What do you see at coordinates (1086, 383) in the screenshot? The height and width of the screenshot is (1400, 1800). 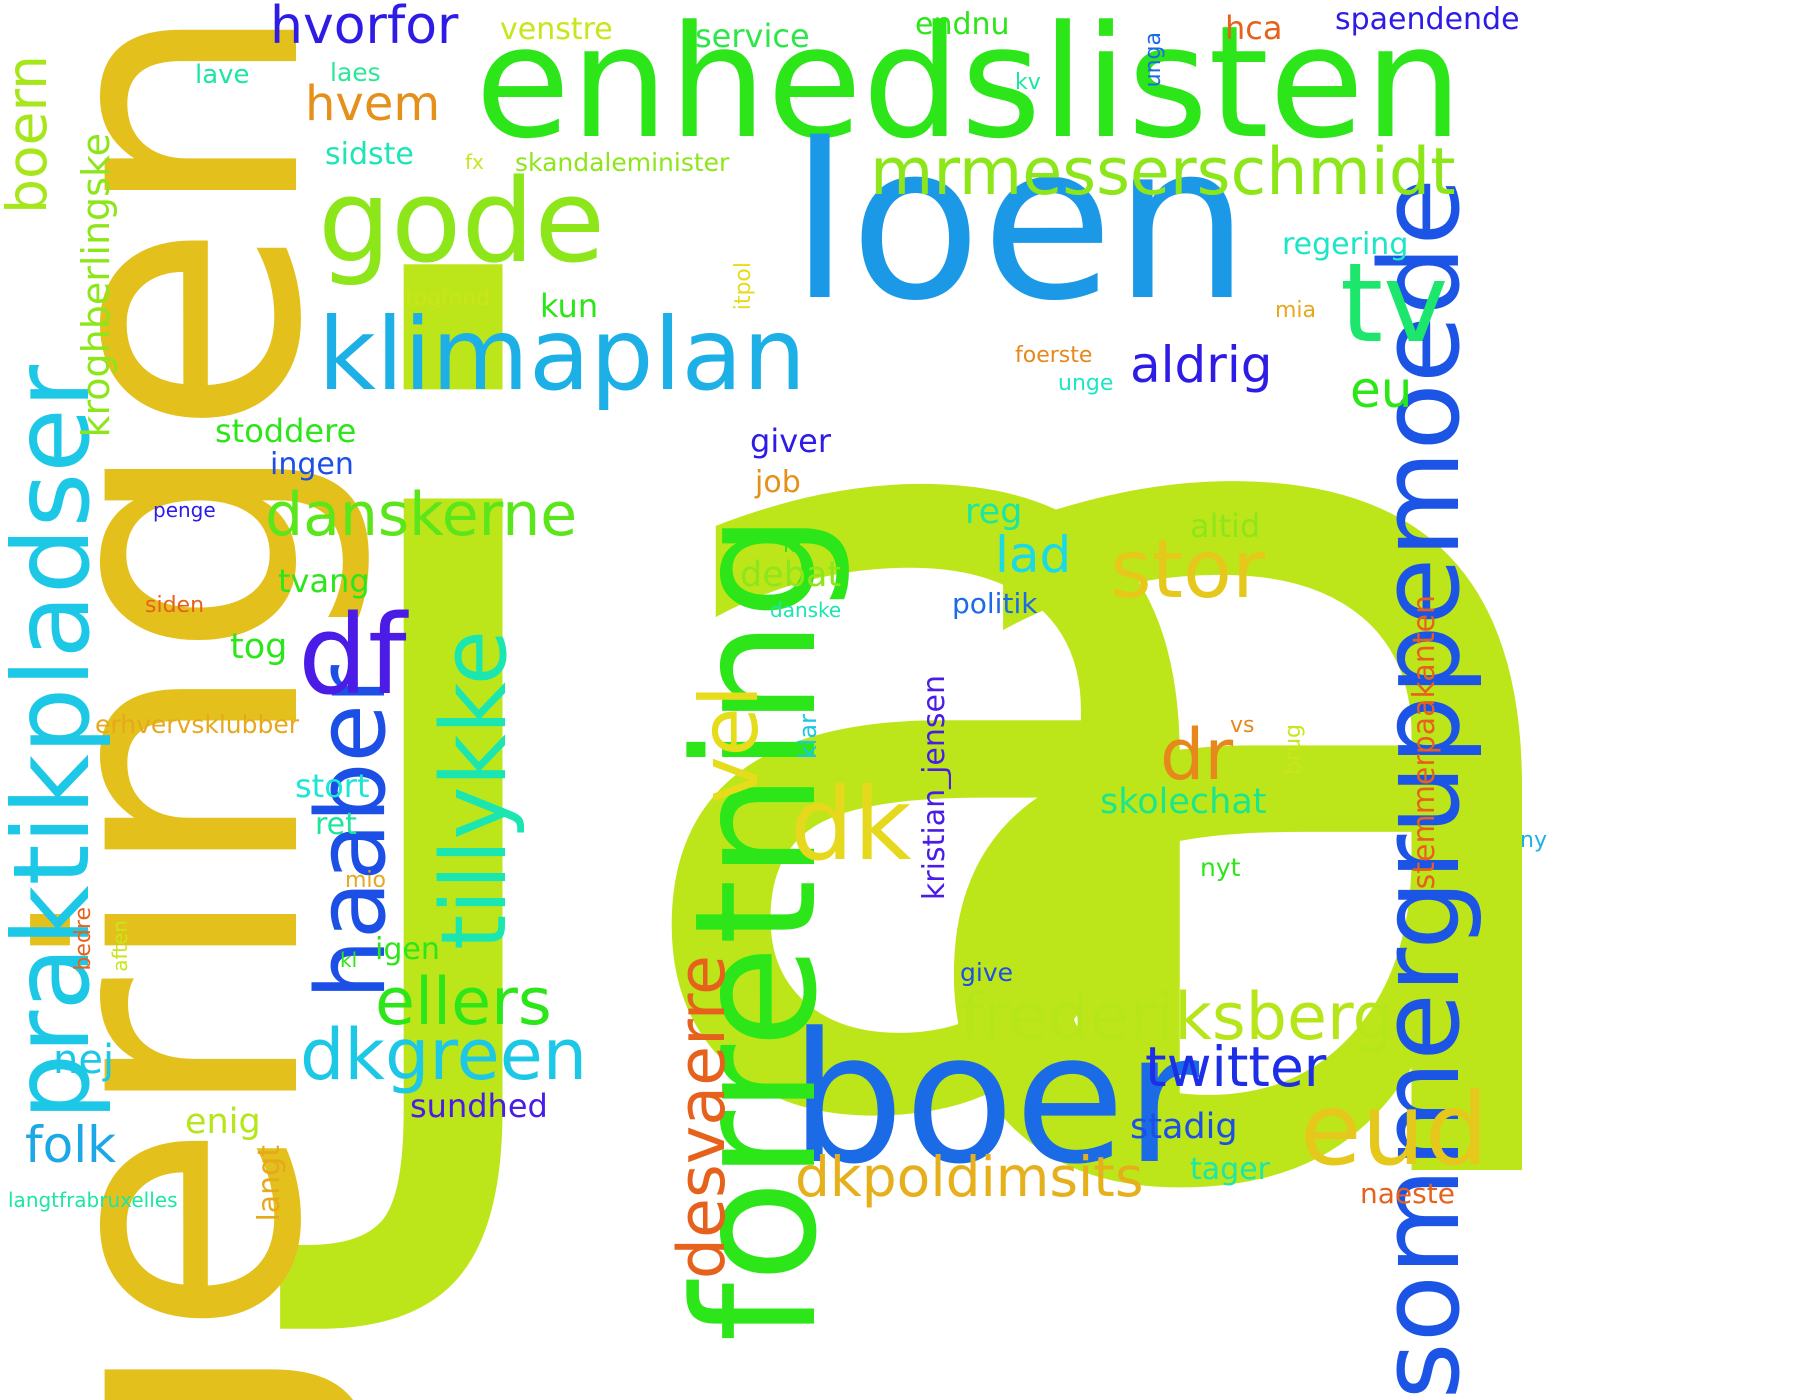 I see `word-unge: unge` at bounding box center [1086, 383].